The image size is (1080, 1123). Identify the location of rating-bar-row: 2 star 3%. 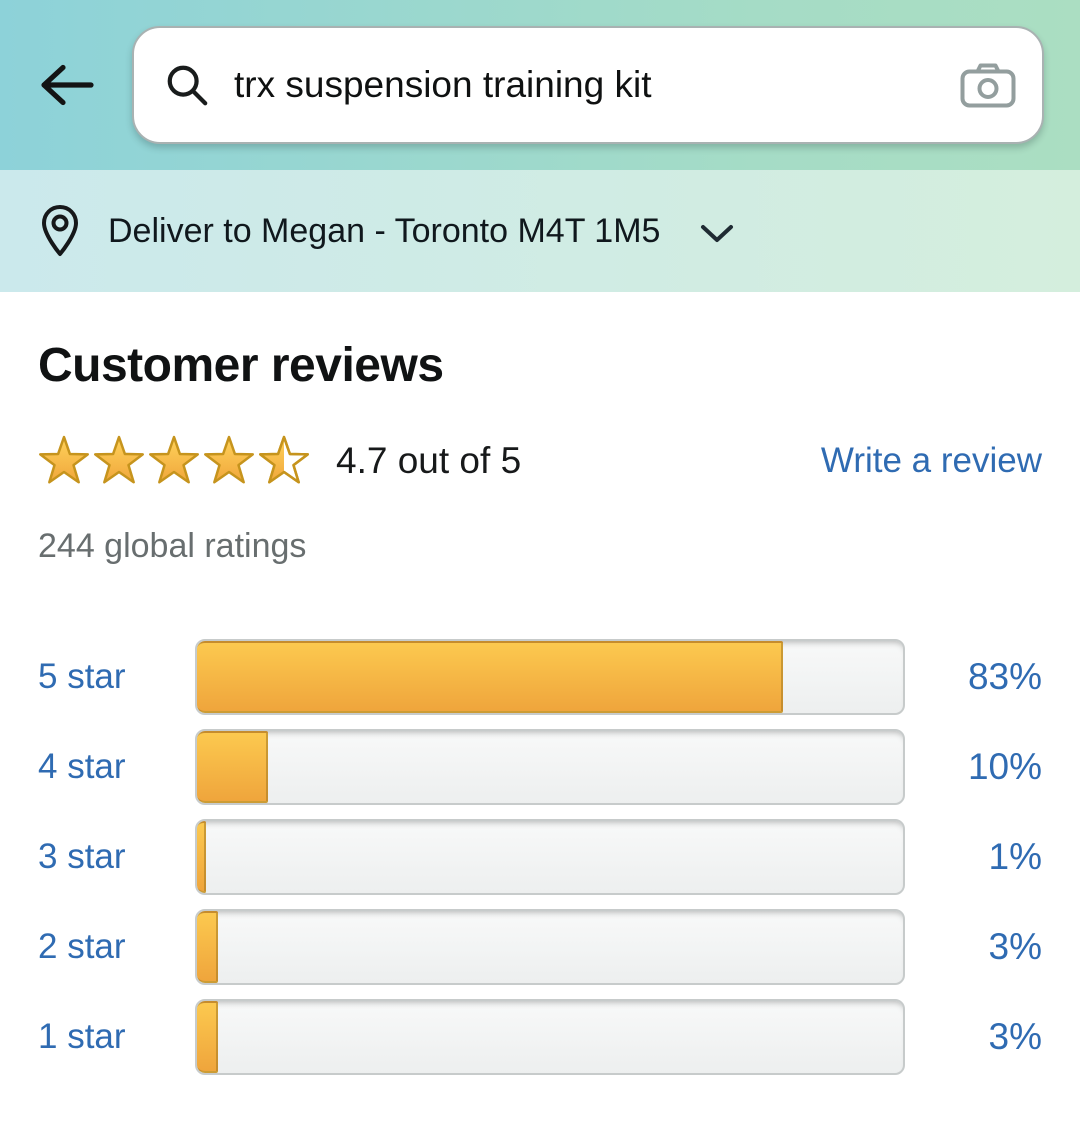
(540, 947).